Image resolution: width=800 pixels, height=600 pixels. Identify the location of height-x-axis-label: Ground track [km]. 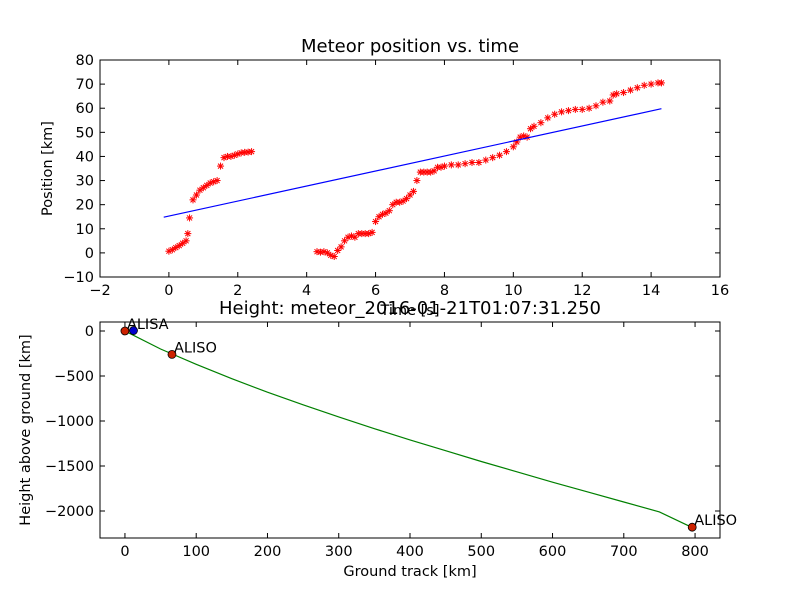
(409, 572).